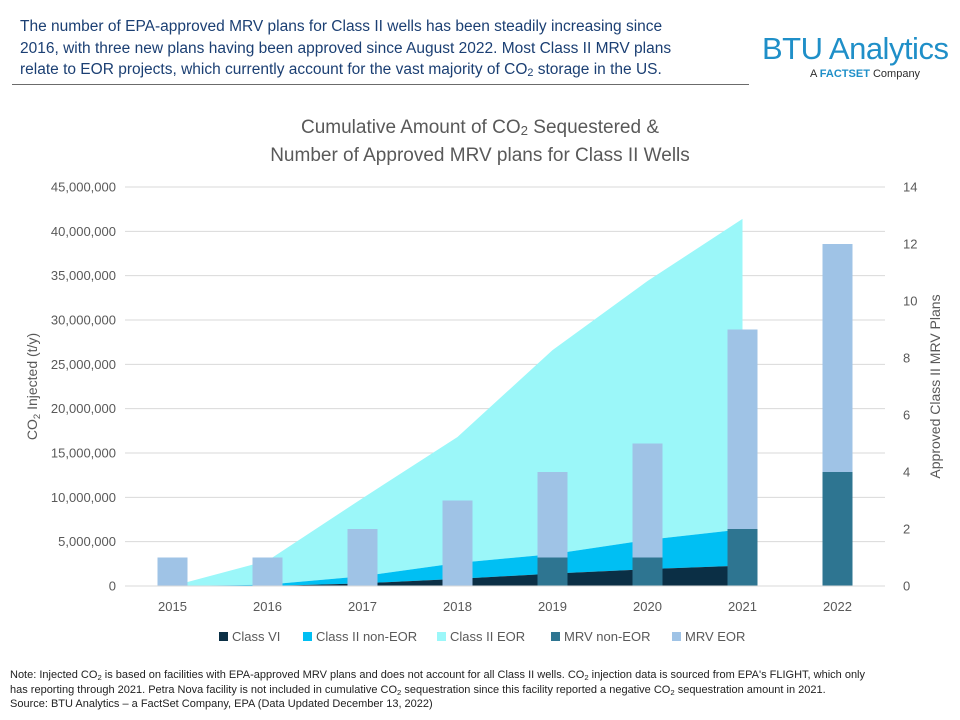 This screenshot has width=960, height=720. What do you see at coordinates (594, 127) in the screenshot?
I see `chart-title-1b: Sequestered &` at bounding box center [594, 127].